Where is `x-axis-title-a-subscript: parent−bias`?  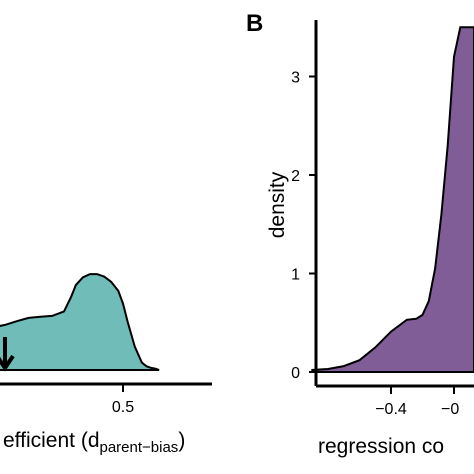
x-axis-title-a-subscript: parent−bias is located at coordinates (139, 447).